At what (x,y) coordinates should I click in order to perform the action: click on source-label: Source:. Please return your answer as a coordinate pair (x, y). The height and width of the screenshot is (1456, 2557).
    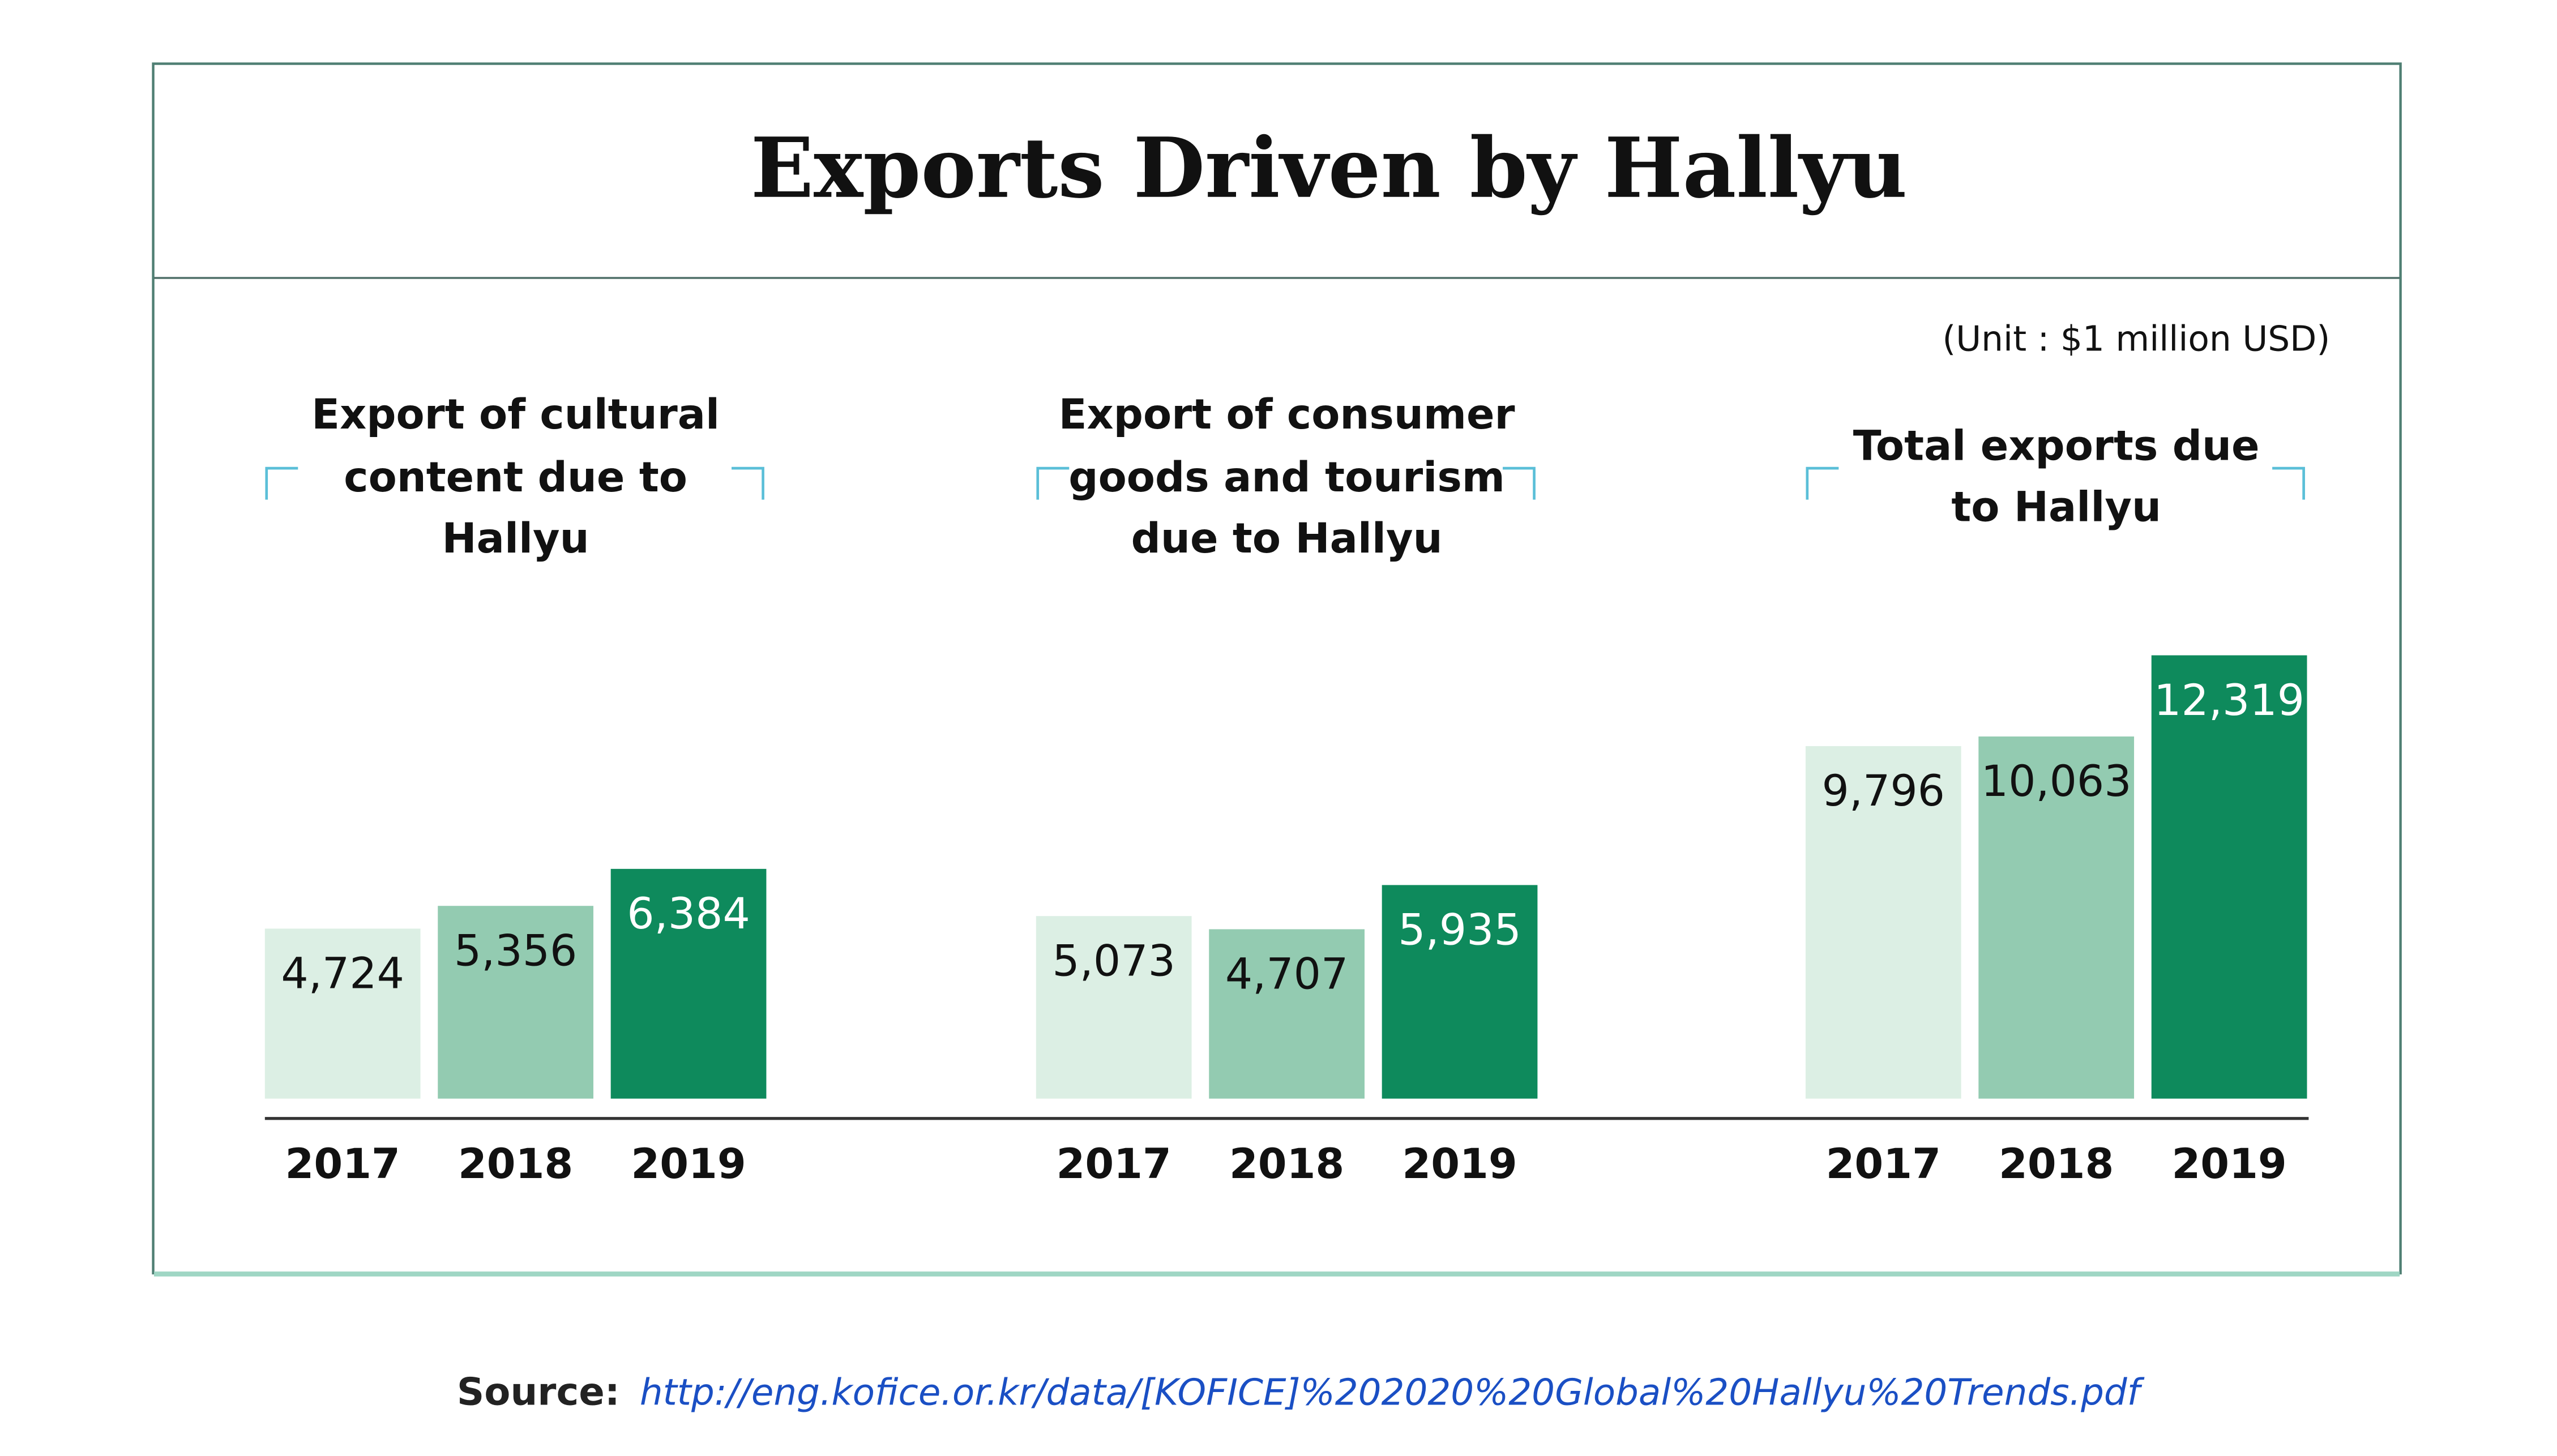
    Looking at the image, I should click on (538, 1391).